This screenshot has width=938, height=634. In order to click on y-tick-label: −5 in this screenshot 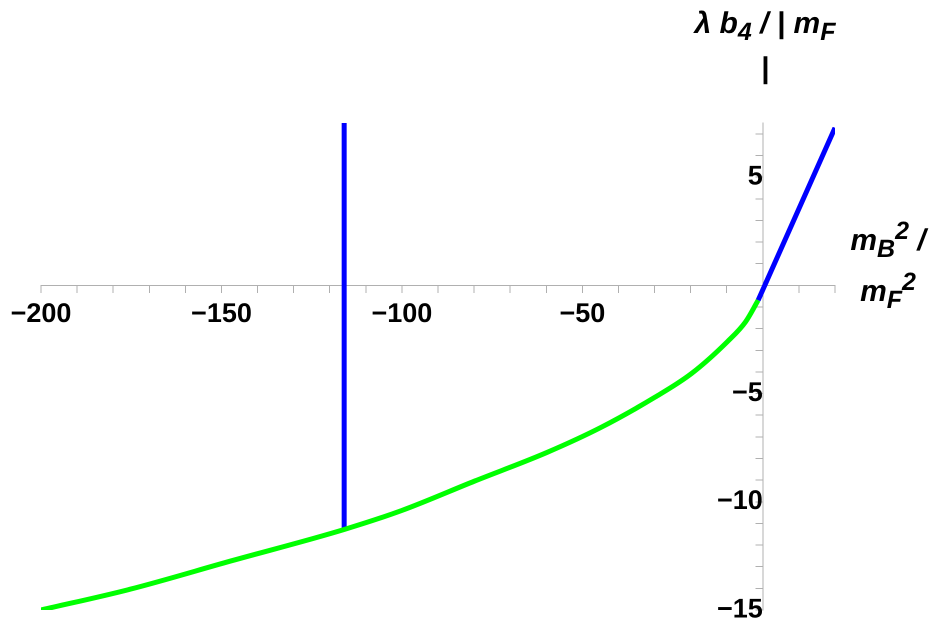, I will do `click(747, 392)`.